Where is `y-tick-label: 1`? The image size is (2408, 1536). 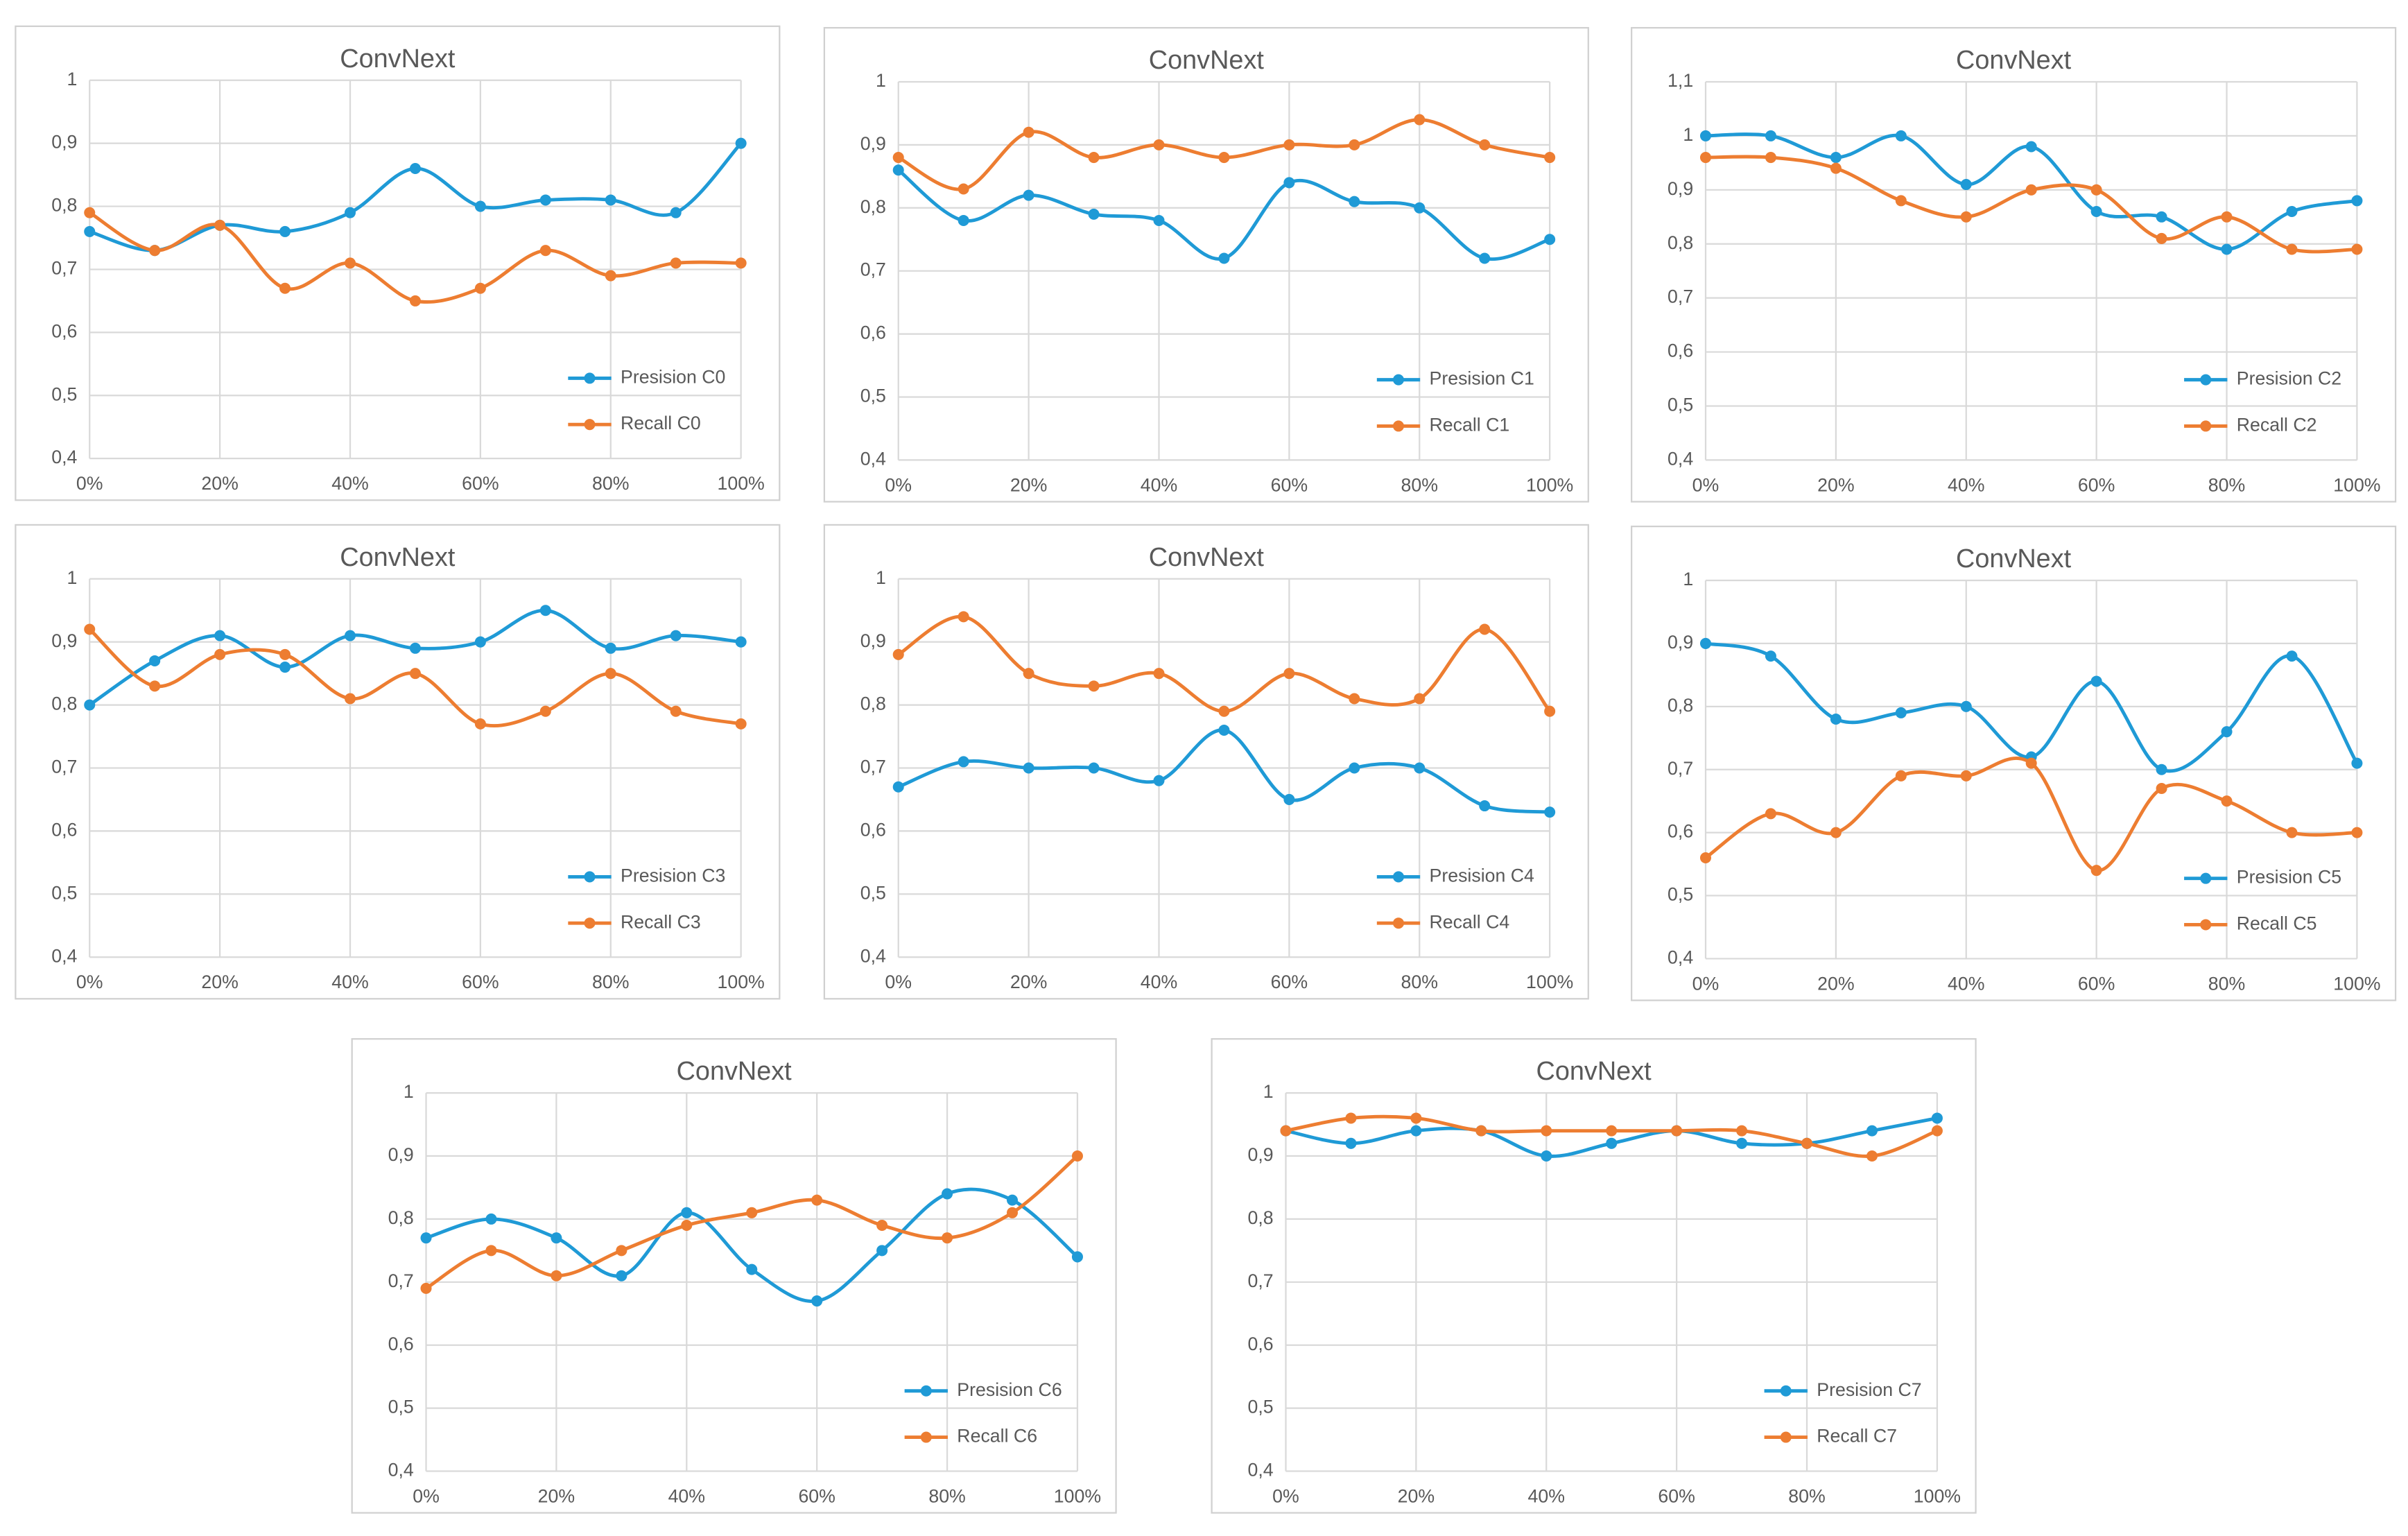 y-tick-label: 1 is located at coordinates (1268, 1091).